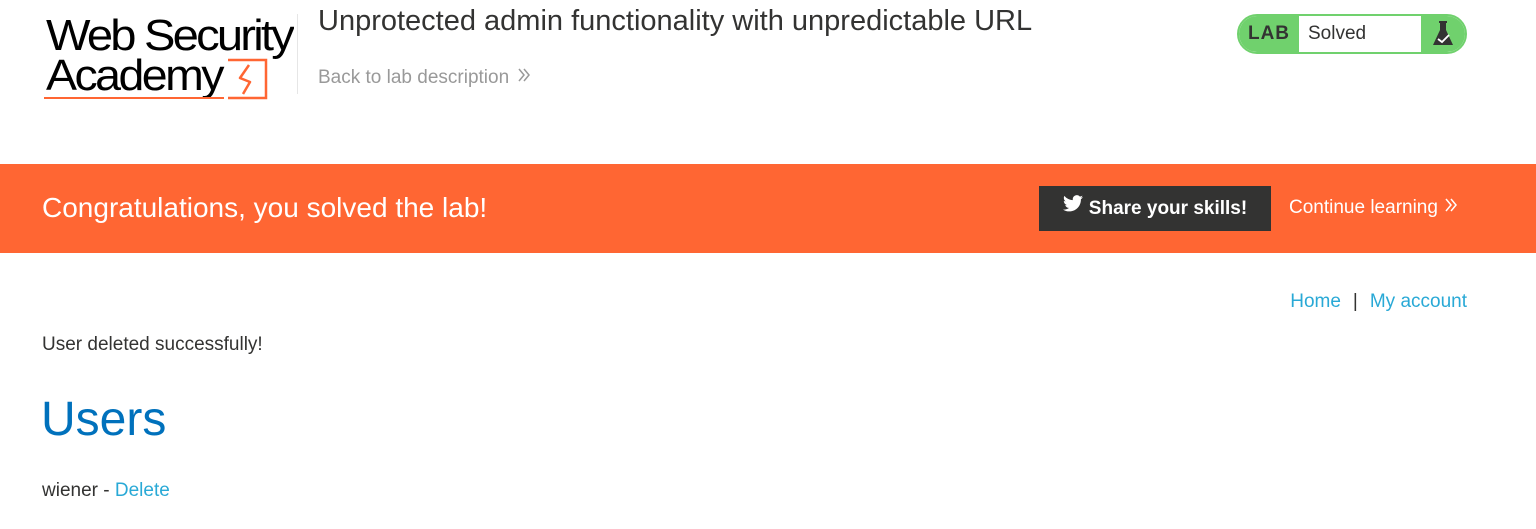 This screenshot has width=1536, height=529. Describe the element at coordinates (1315, 301) in the screenshot. I see `nav-home-link: Home` at that location.